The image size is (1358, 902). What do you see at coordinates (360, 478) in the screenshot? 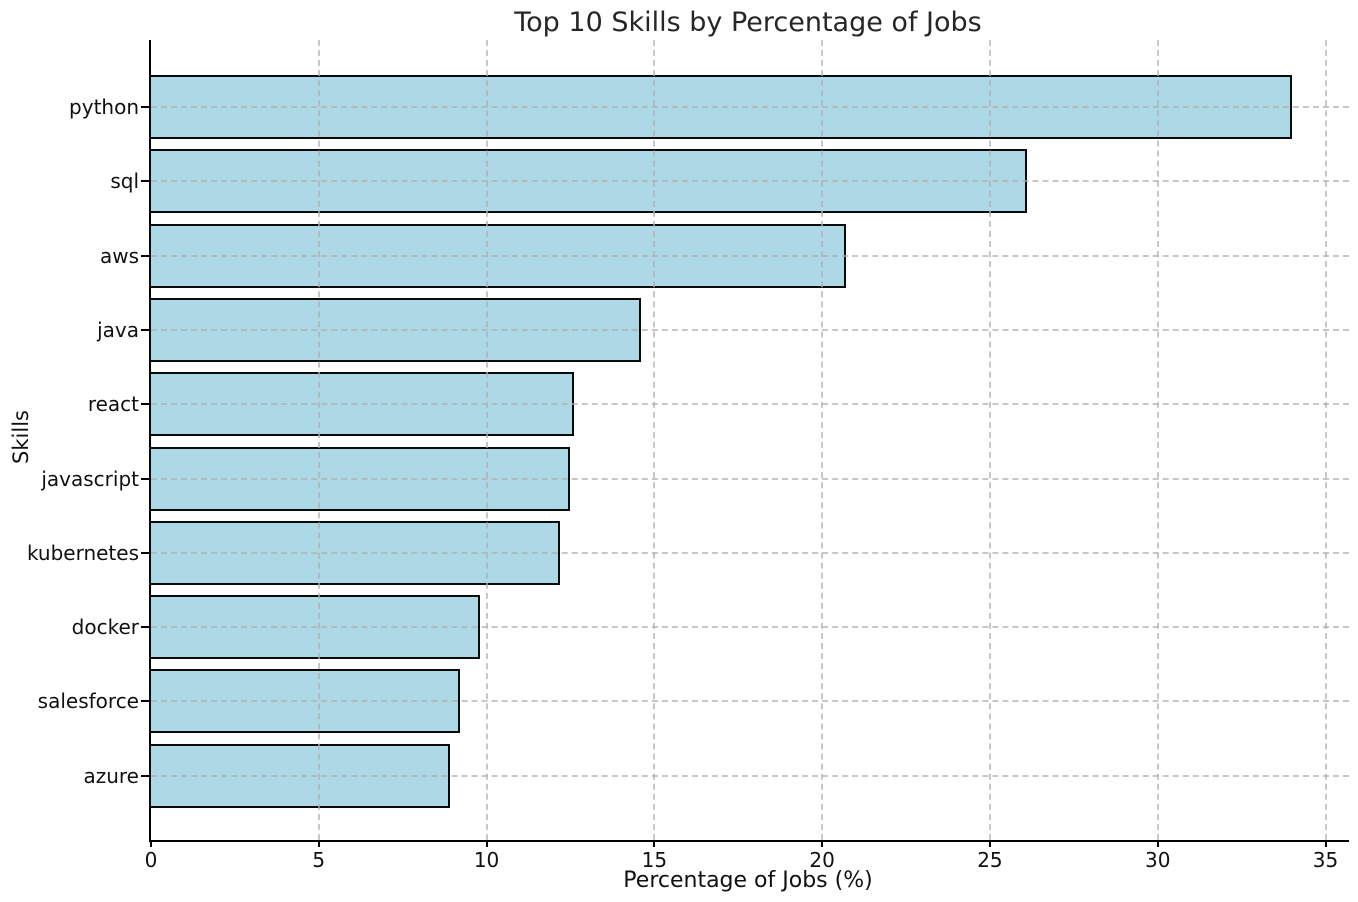
I see `bar-javascript` at bounding box center [360, 478].